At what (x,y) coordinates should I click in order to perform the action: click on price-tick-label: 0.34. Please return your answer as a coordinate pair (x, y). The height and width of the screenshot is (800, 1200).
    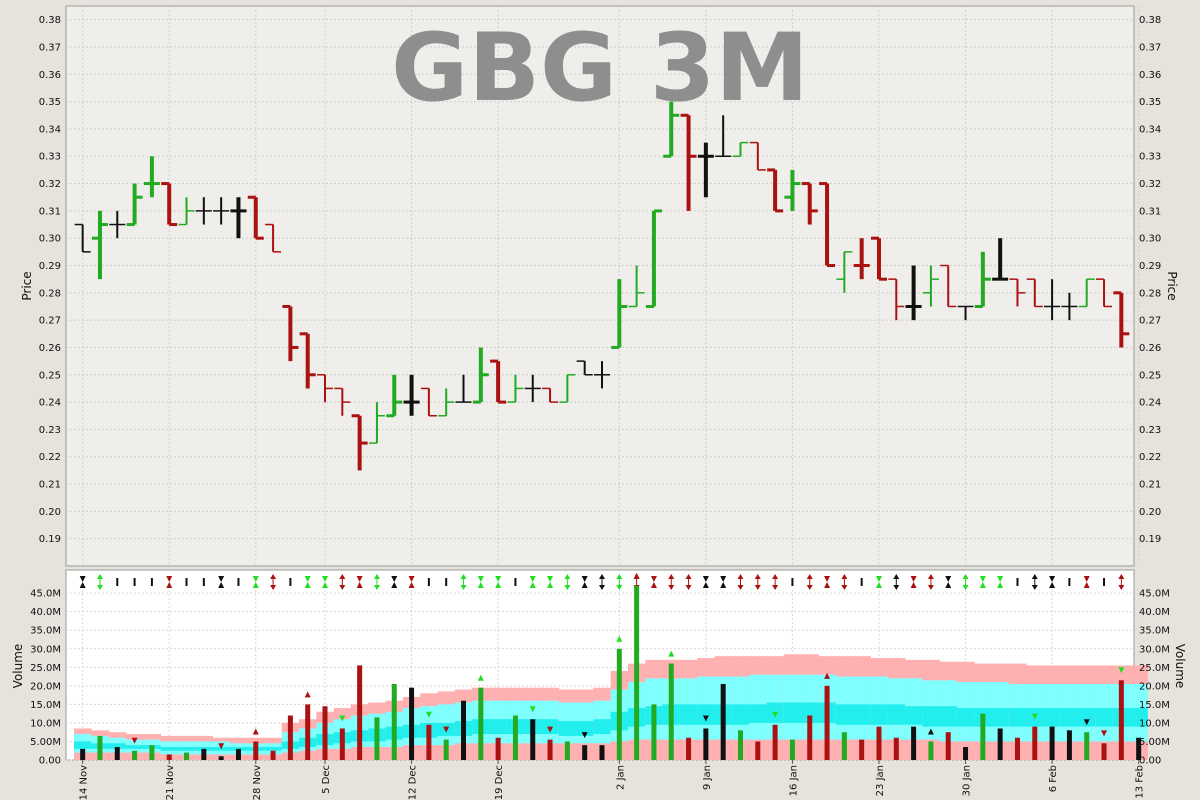
    Looking at the image, I should click on (1150, 129).